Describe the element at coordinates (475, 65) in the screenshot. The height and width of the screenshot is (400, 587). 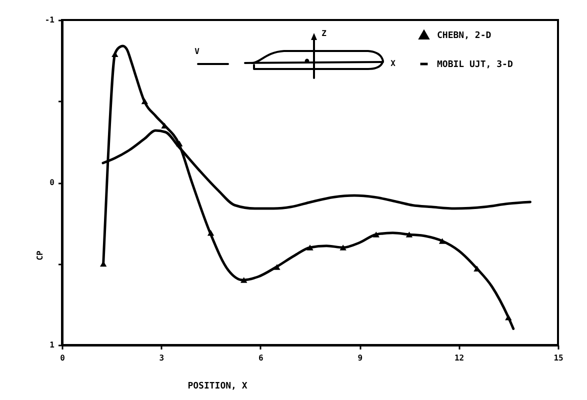
I see `legend-label: MOBIL UJT, 3-D` at that location.